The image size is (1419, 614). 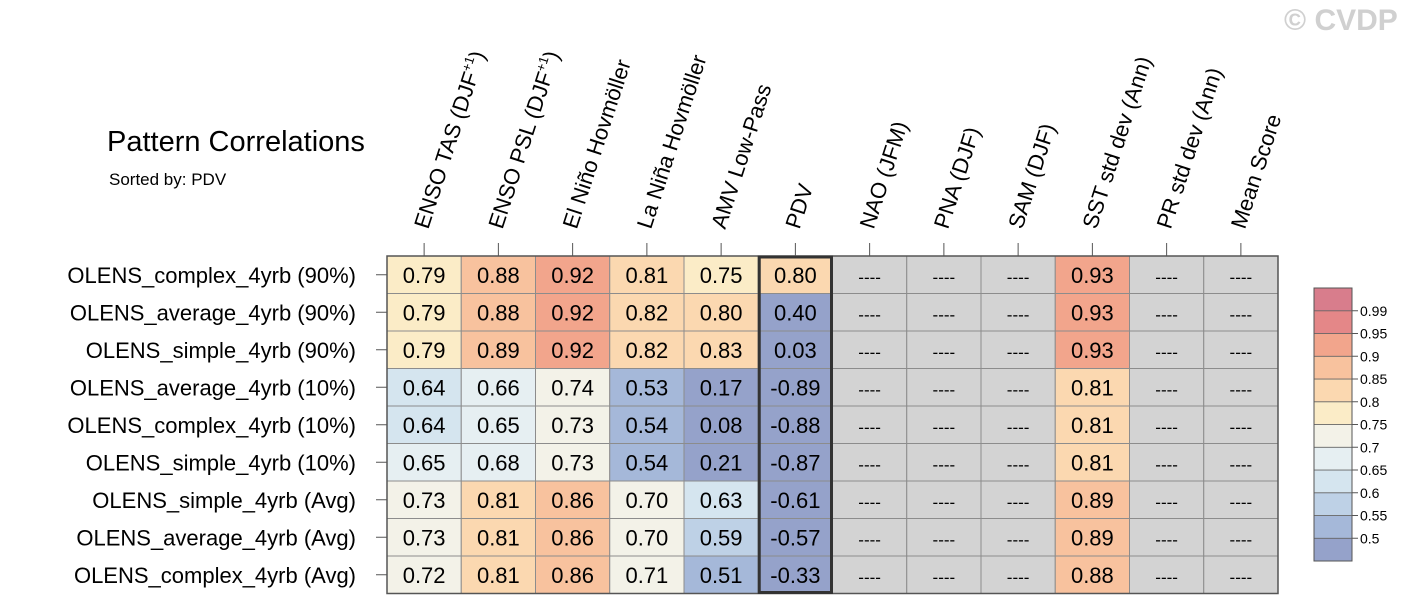 What do you see at coordinates (1373, 425) in the screenshot?
I see `colorbar-tick-label: 0.75` at bounding box center [1373, 425].